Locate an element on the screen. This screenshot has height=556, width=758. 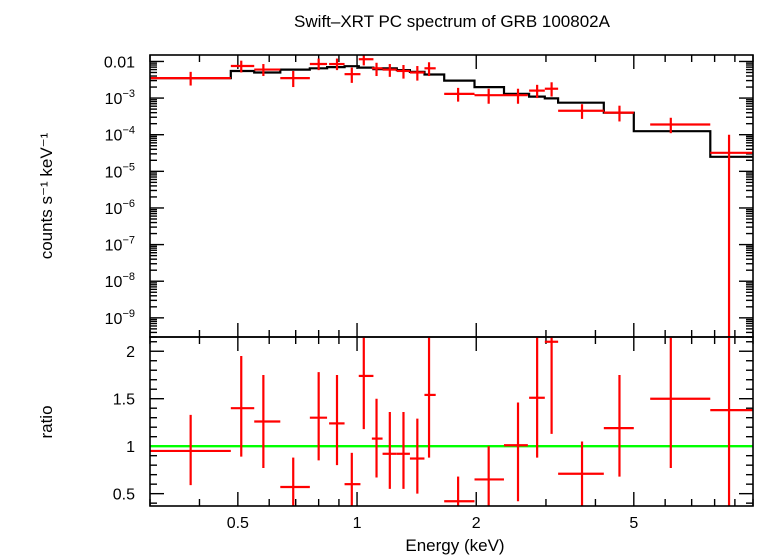
y-axis-label-spectrum: counts s⁻¹ keV⁻¹ is located at coordinates (46, 195).